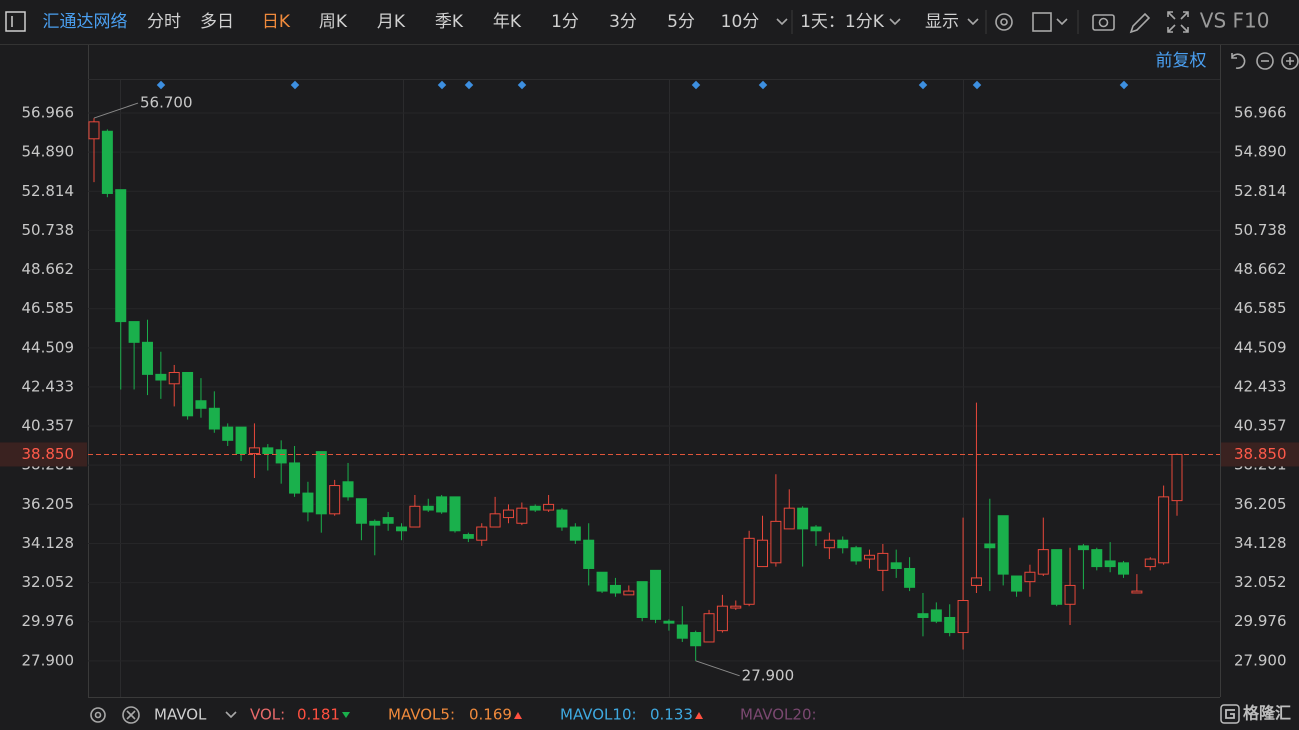 Image resolution: width=1299 pixels, height=730 pixels. I want to click on tab: 10分, so click(740, 22).